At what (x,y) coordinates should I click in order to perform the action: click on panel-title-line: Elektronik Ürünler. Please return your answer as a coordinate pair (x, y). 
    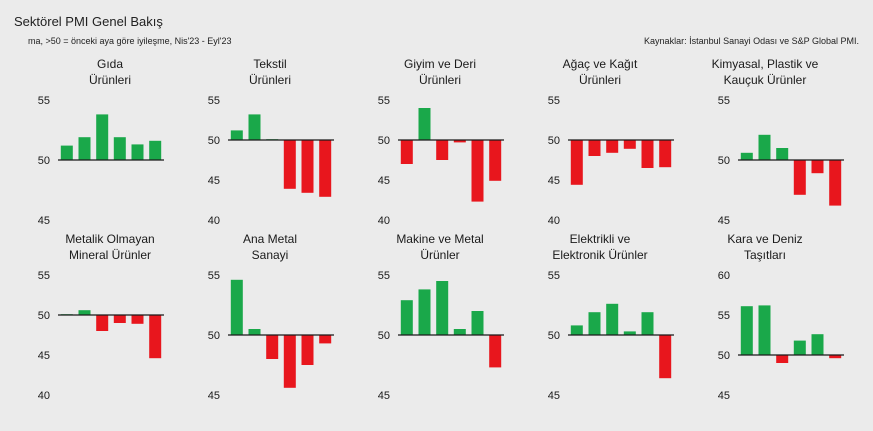
    Looking at the image, I should click on (600, 255).